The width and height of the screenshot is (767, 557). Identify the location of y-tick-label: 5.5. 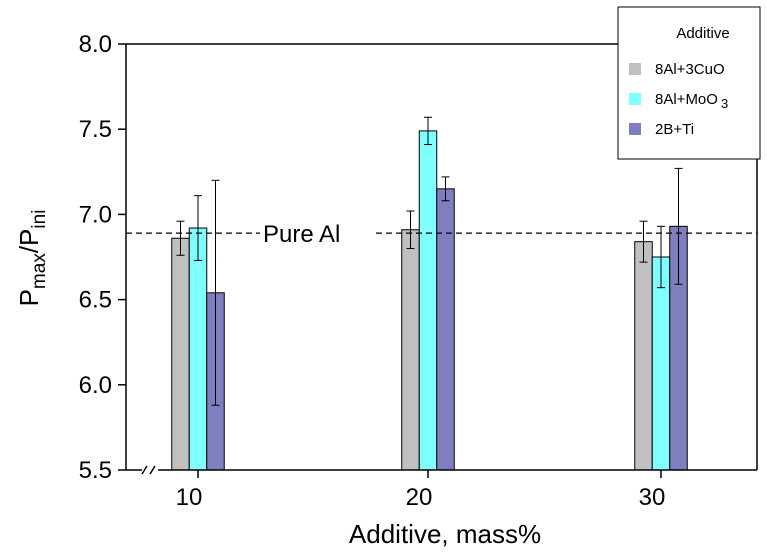
(95, 470).